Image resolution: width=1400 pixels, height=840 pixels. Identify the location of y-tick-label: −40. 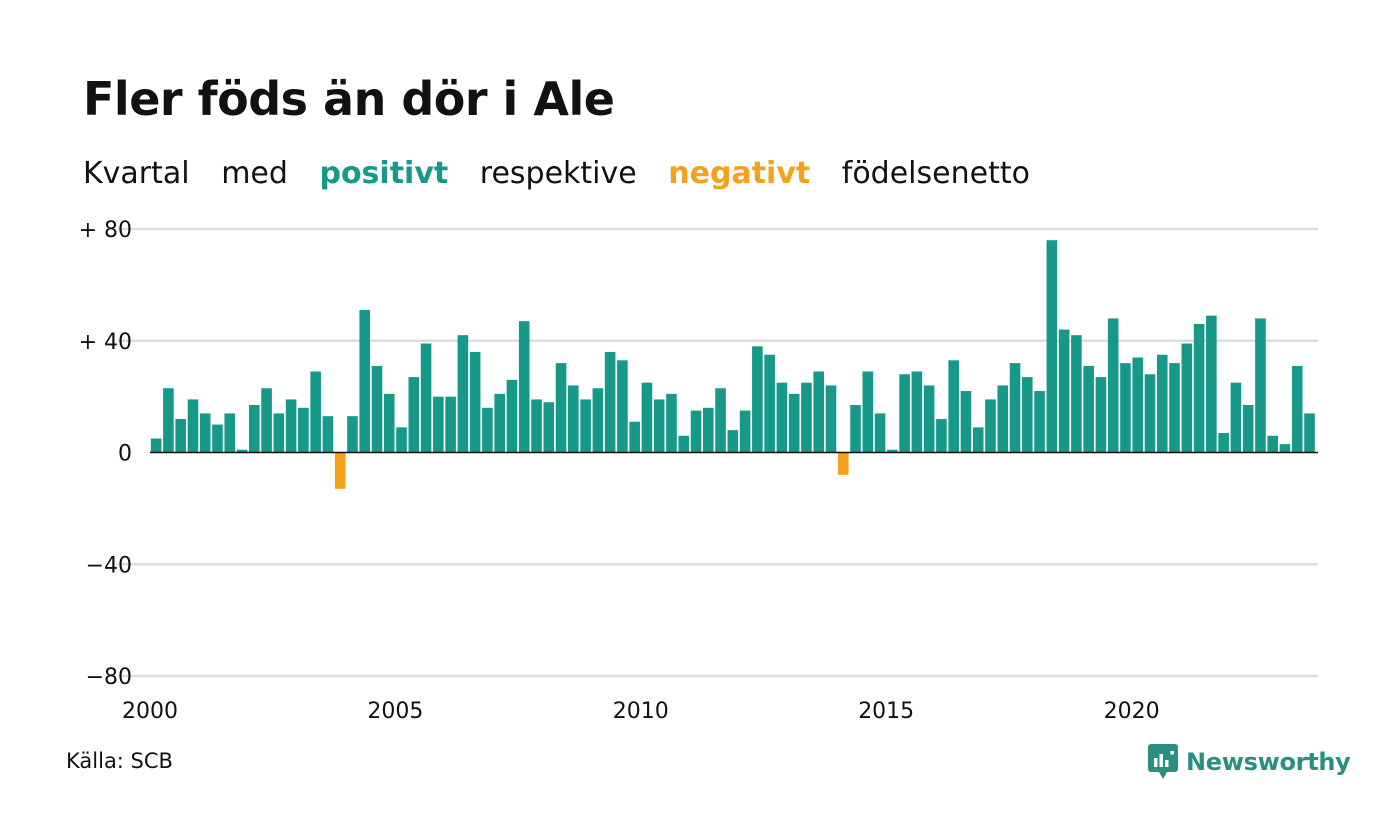
(109, 565).